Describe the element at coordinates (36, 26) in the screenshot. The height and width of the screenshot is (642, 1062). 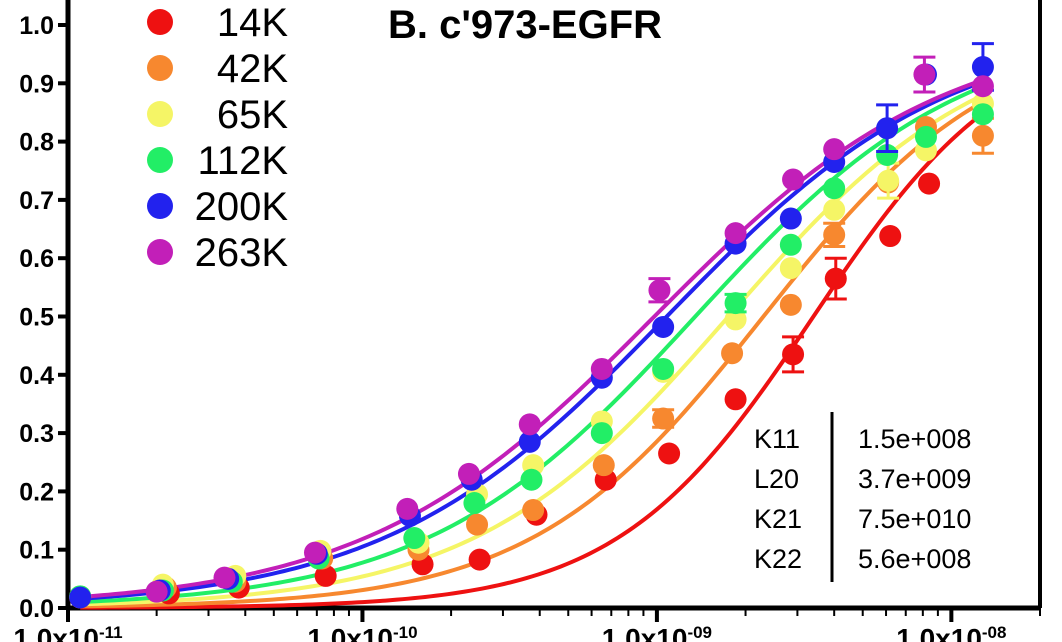
I see `y-tick-label: 1.0` at that location.